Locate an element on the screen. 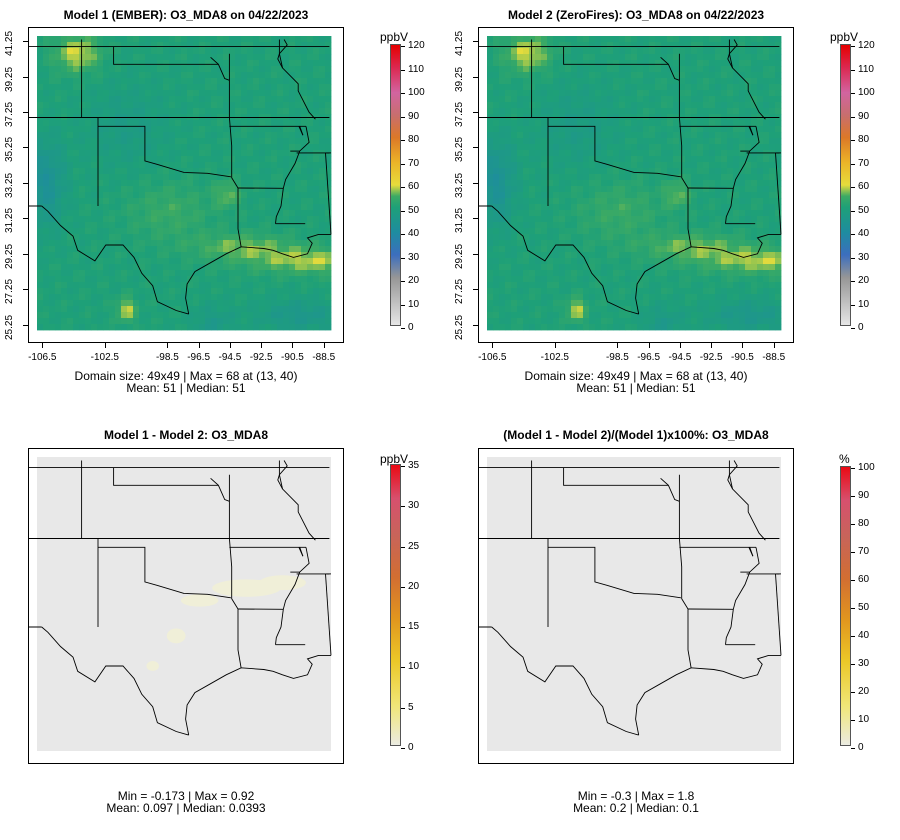 This screenshot has width=900, height=840. y-tick-mark is located at coordinates (25, 42).